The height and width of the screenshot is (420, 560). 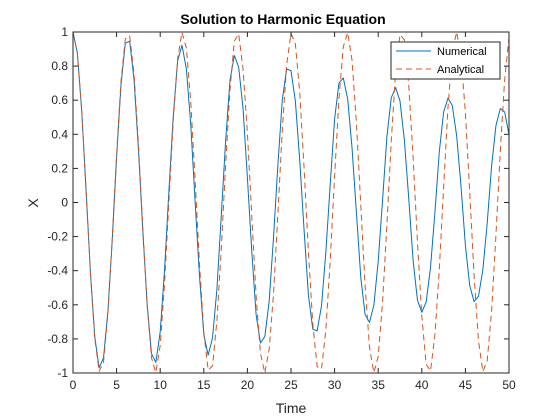 I want to click on x-tick-label: 15, so click(x=204, y=385).